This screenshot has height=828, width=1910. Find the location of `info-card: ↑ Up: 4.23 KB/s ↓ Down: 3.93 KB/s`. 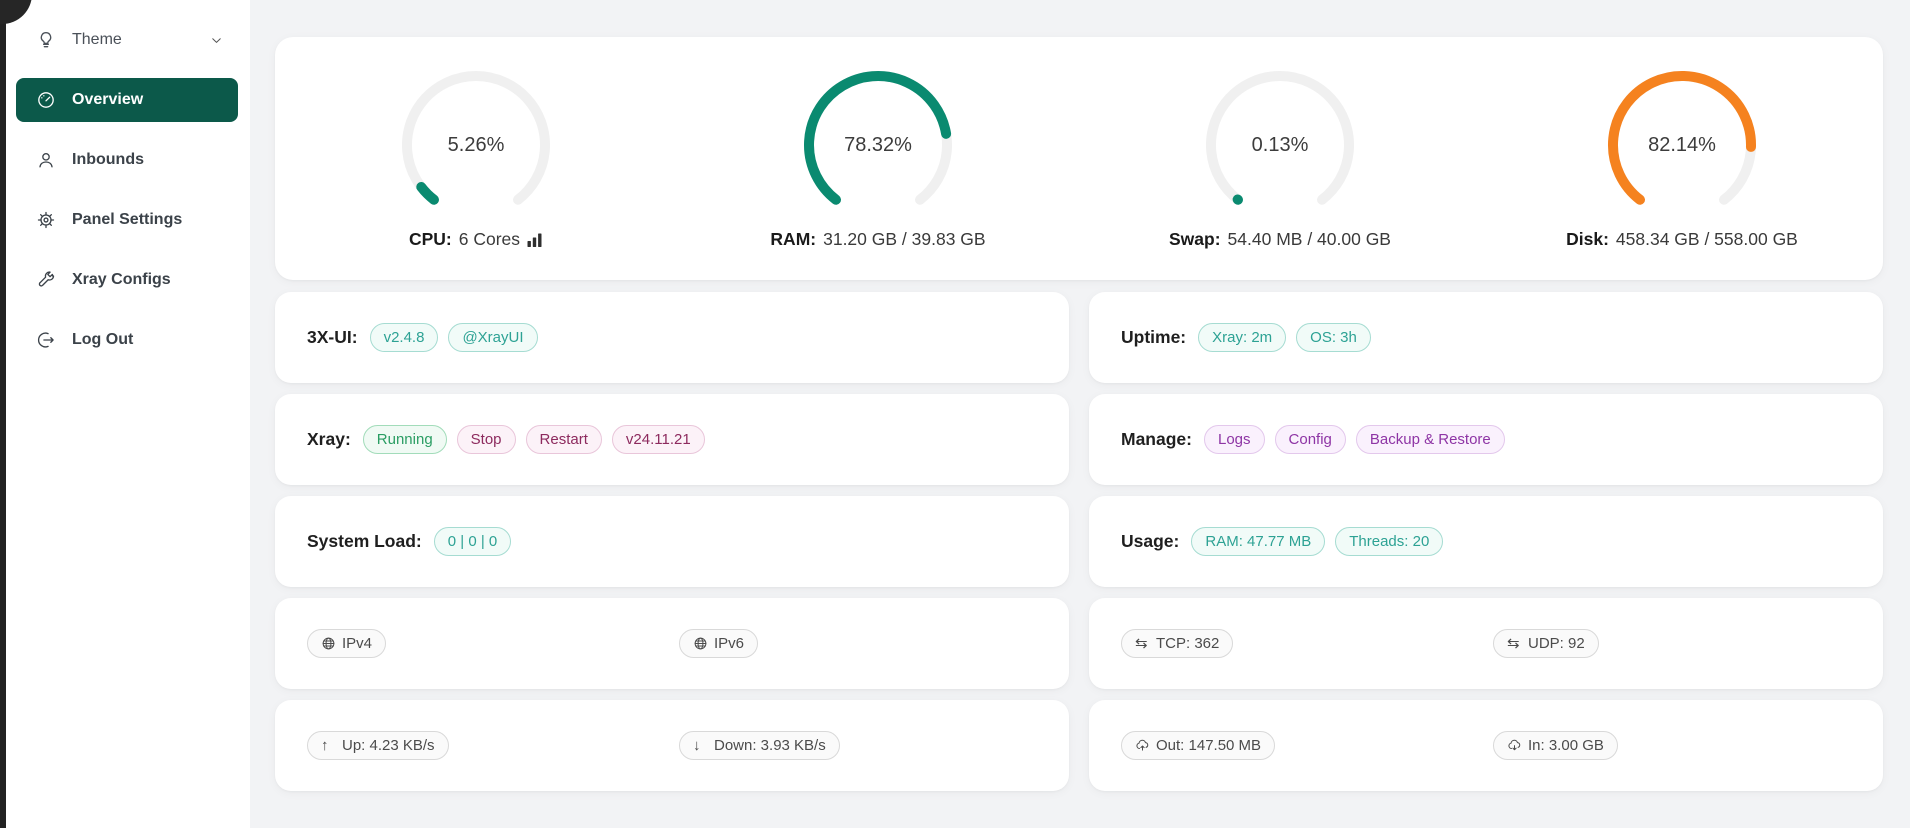

info-card: ↑ Up: 4.23 KB/s ↓ Down: 3.93 KB/s is located at coordinates (672, 745).